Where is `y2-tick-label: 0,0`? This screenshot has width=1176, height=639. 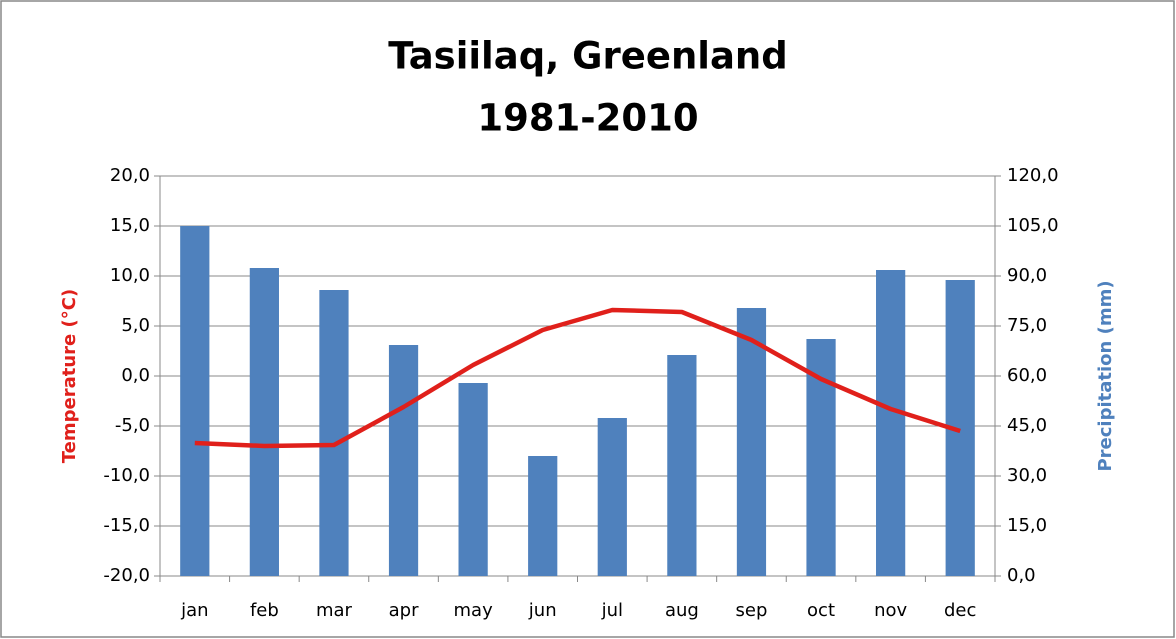
y2-tick-label: 0,0 is located at coordinates (1021, 575).